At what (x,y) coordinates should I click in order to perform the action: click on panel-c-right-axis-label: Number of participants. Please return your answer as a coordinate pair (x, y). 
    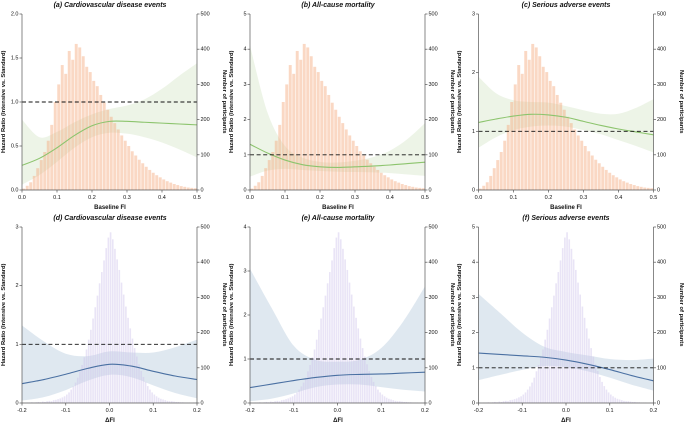
    Looking at the image, I should click on (681, 102).